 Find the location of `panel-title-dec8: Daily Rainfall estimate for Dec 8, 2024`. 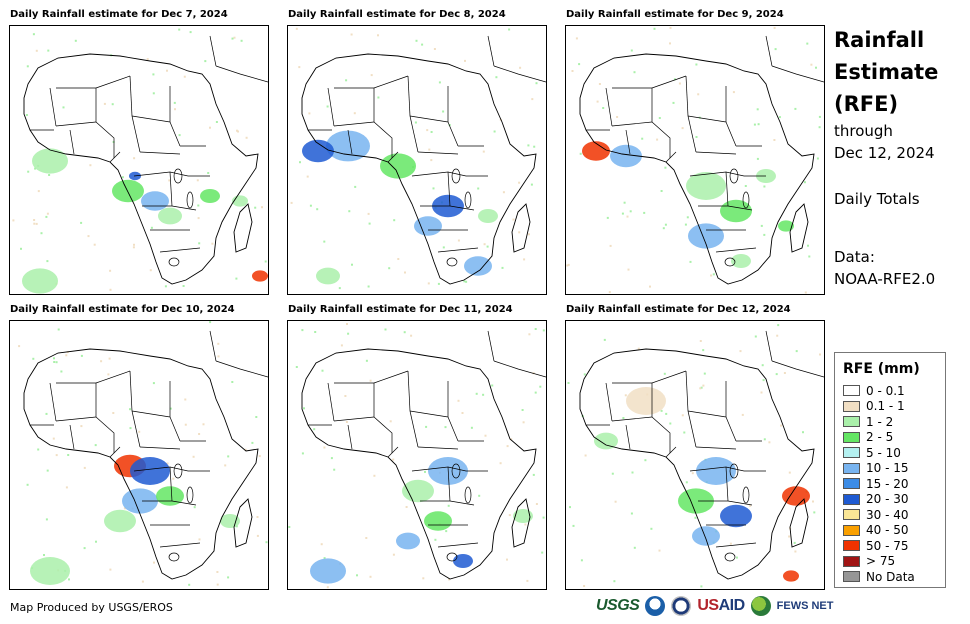

panel-title-dec8: Daily Rainfall estimate for Dec 8, 2024 is located at coordinates (397, 14).